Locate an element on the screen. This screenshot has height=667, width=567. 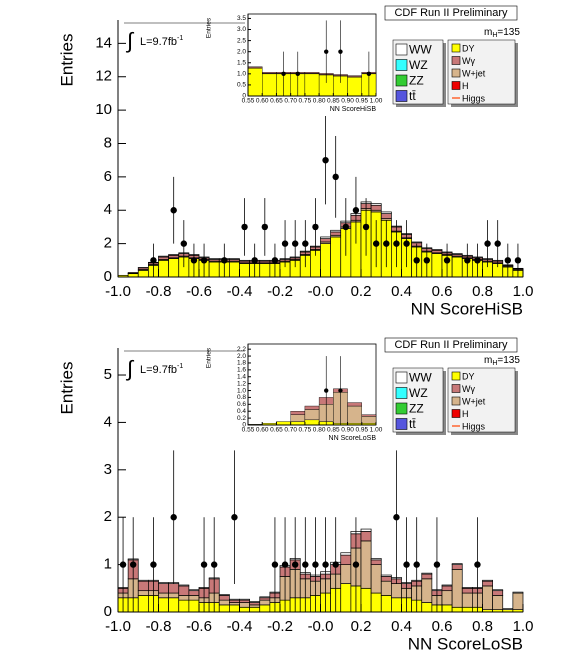
y-tick-label: 0.8 is located at coordinates (241, 397).